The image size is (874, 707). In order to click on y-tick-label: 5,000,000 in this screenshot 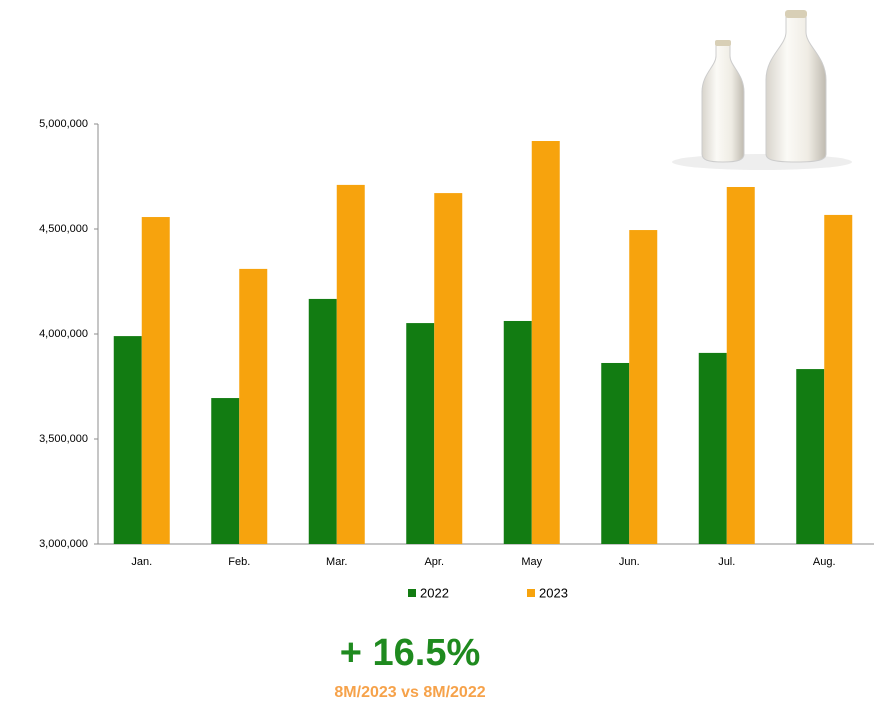, I will do `click(63, 124)`.